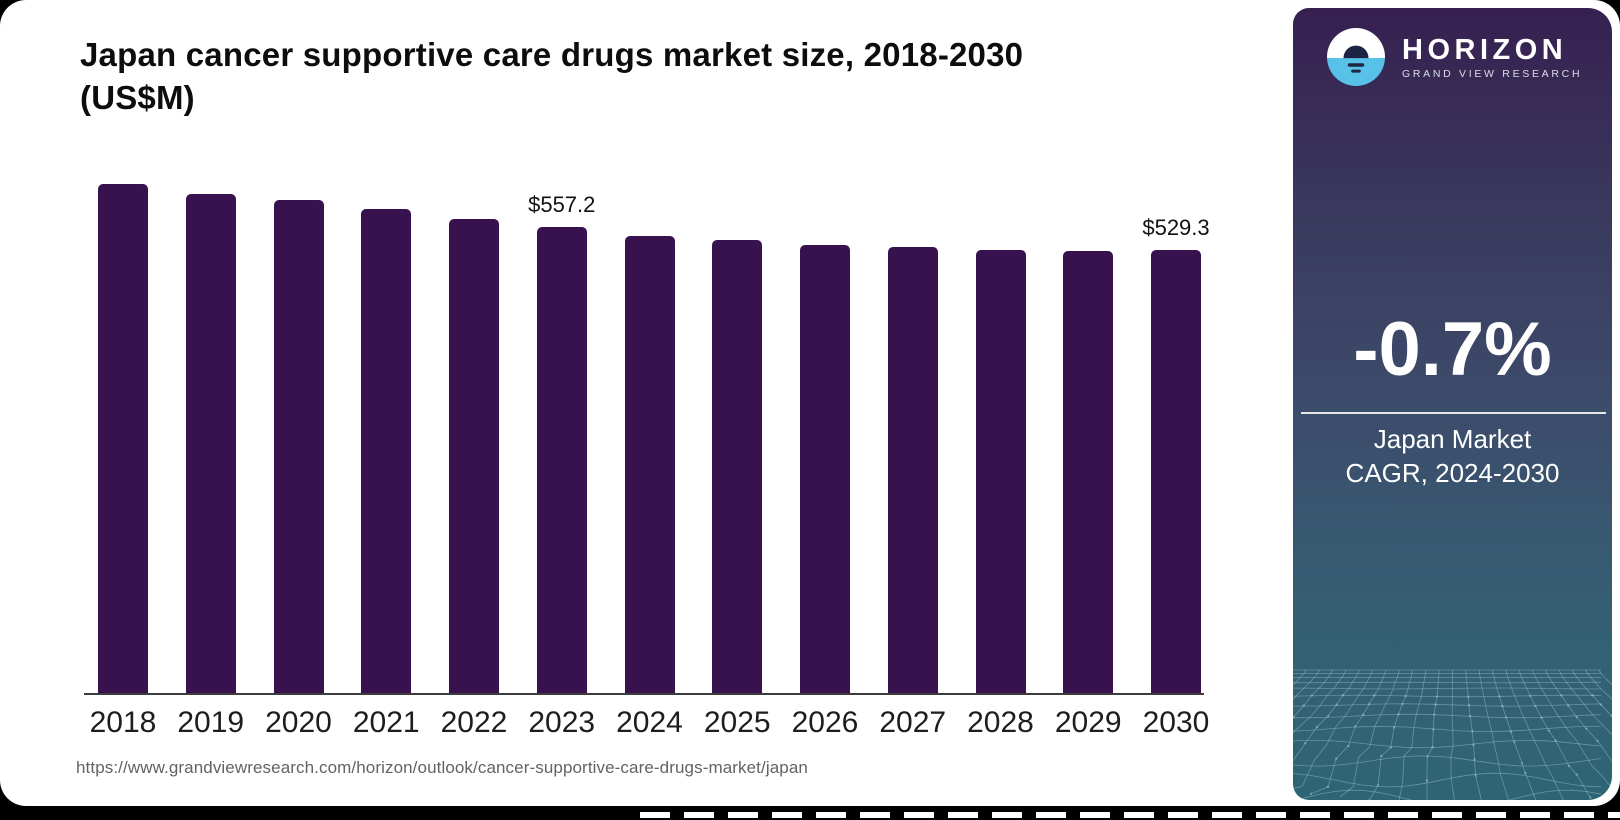 This screenshot has height=820, width=1620. I want to click on bar-2019, so click(210, 444).